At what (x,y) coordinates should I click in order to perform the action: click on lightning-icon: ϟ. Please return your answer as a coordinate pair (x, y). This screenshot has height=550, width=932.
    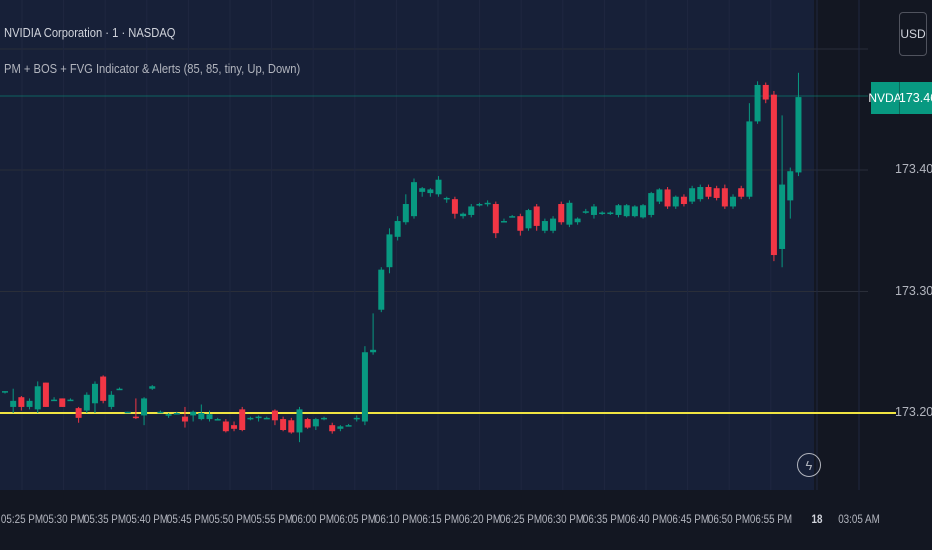
    Looking at the image, I should click on (809, 465).